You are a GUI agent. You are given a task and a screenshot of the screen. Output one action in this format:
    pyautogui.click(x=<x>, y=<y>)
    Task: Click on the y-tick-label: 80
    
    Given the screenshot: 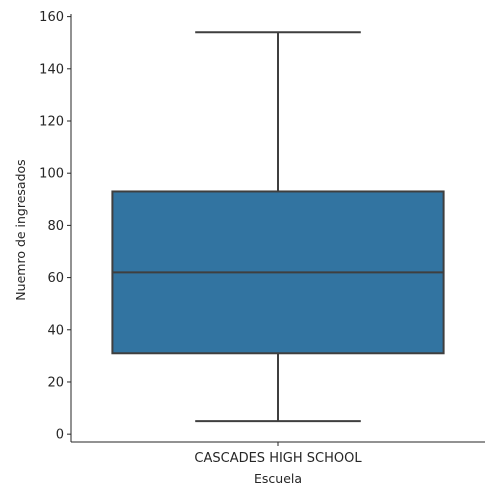 What is the action you would take?
    pyautogui.click(x=55, y=226)
    